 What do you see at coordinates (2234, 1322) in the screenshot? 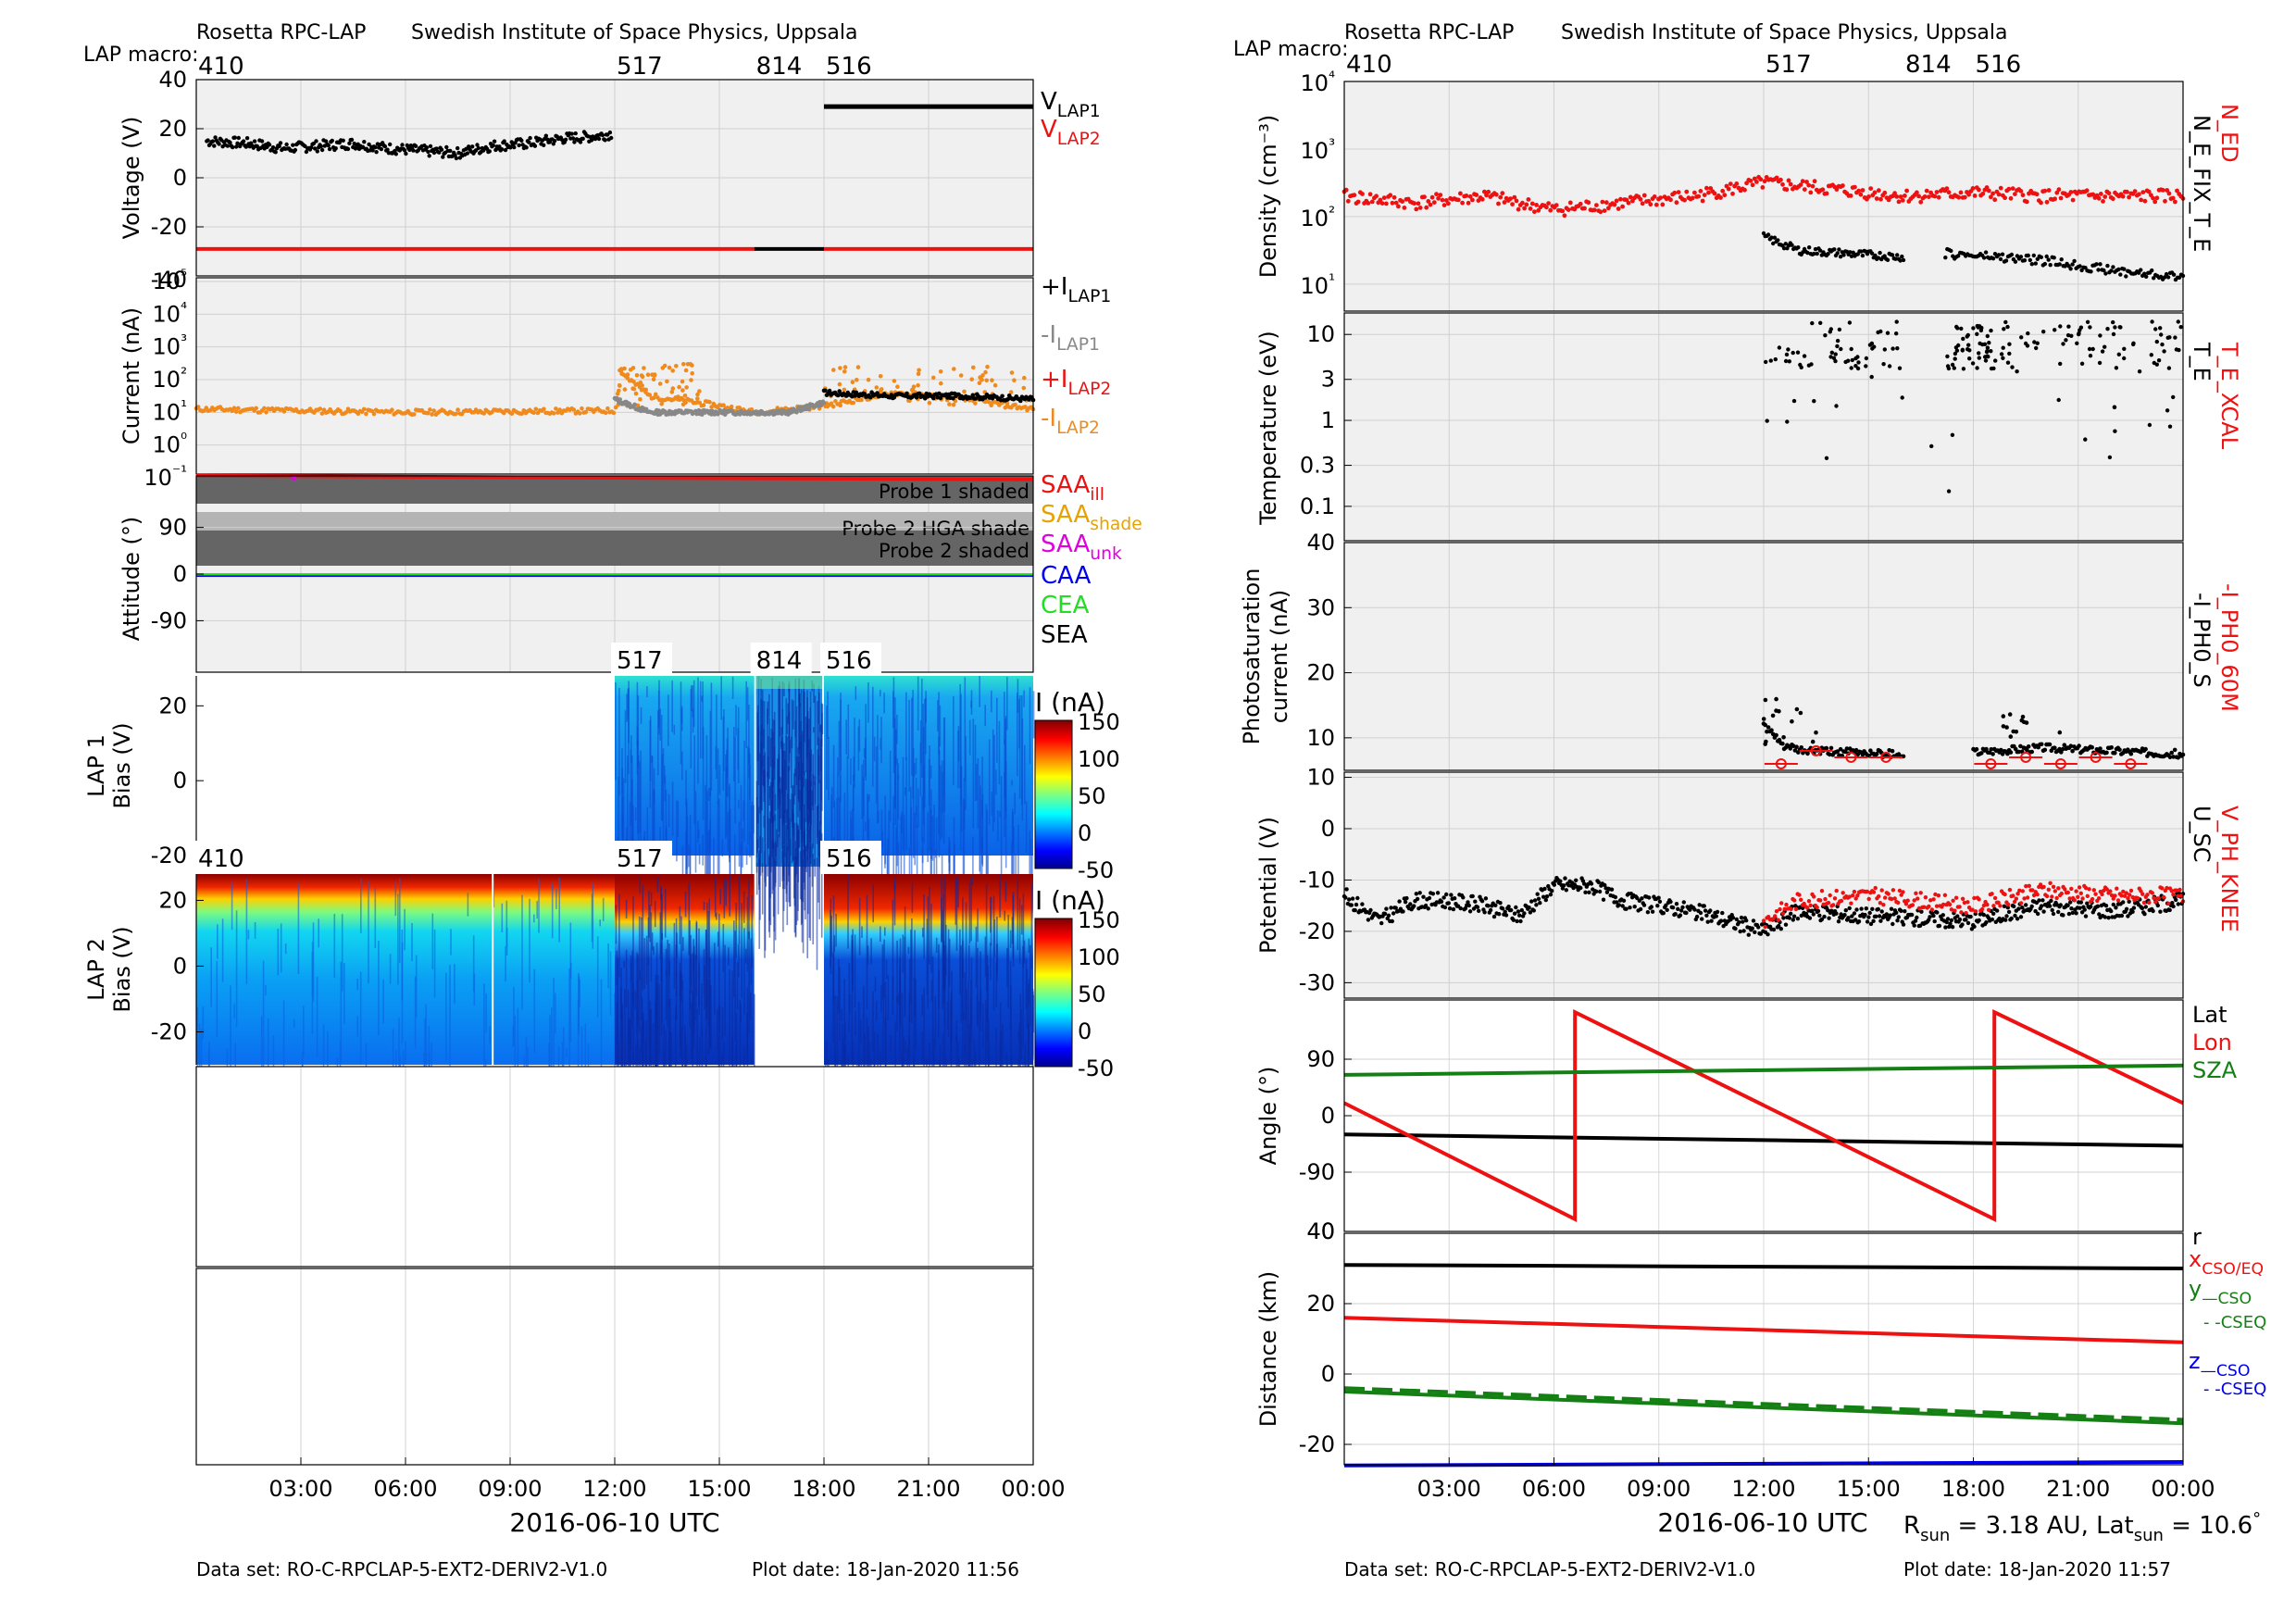
I see `distance-legend-y-cseq: - -CSEQ` at bounding box center [2234, 1322].